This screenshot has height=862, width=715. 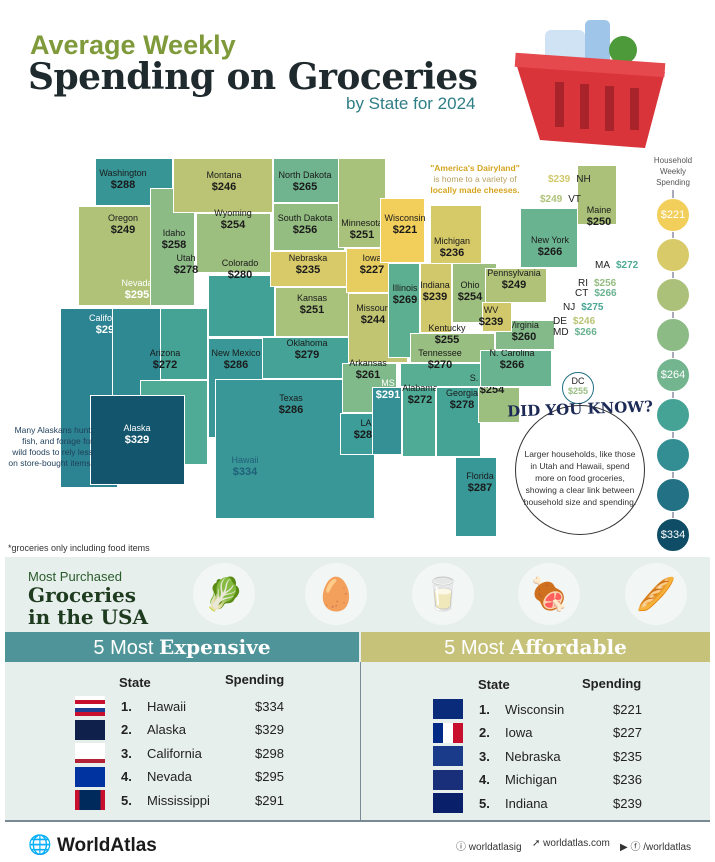 I want to click on state-value: $256, so click(x=605, y=283).